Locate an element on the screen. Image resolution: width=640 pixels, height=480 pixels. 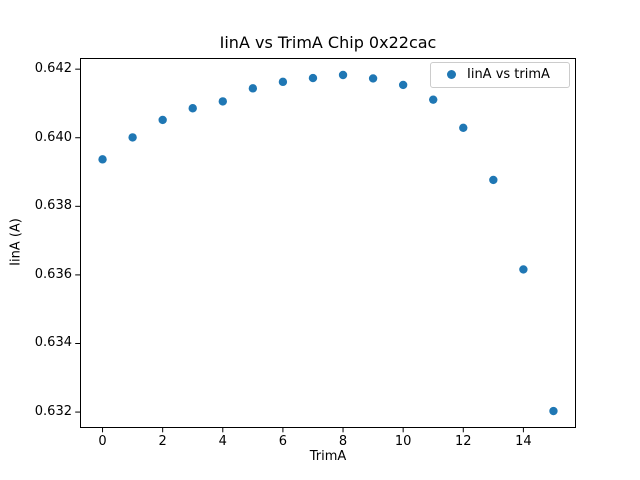
chart-title: IinA vs TrimA Chip 0x22cac is located at coordinates (328, 42).